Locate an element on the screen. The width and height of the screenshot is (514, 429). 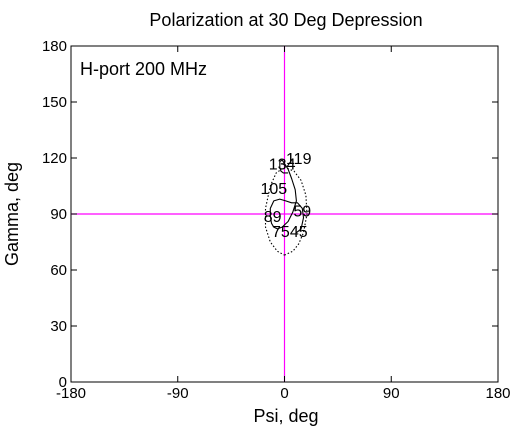
point-label: 105 is located at coordinates (273, 189).